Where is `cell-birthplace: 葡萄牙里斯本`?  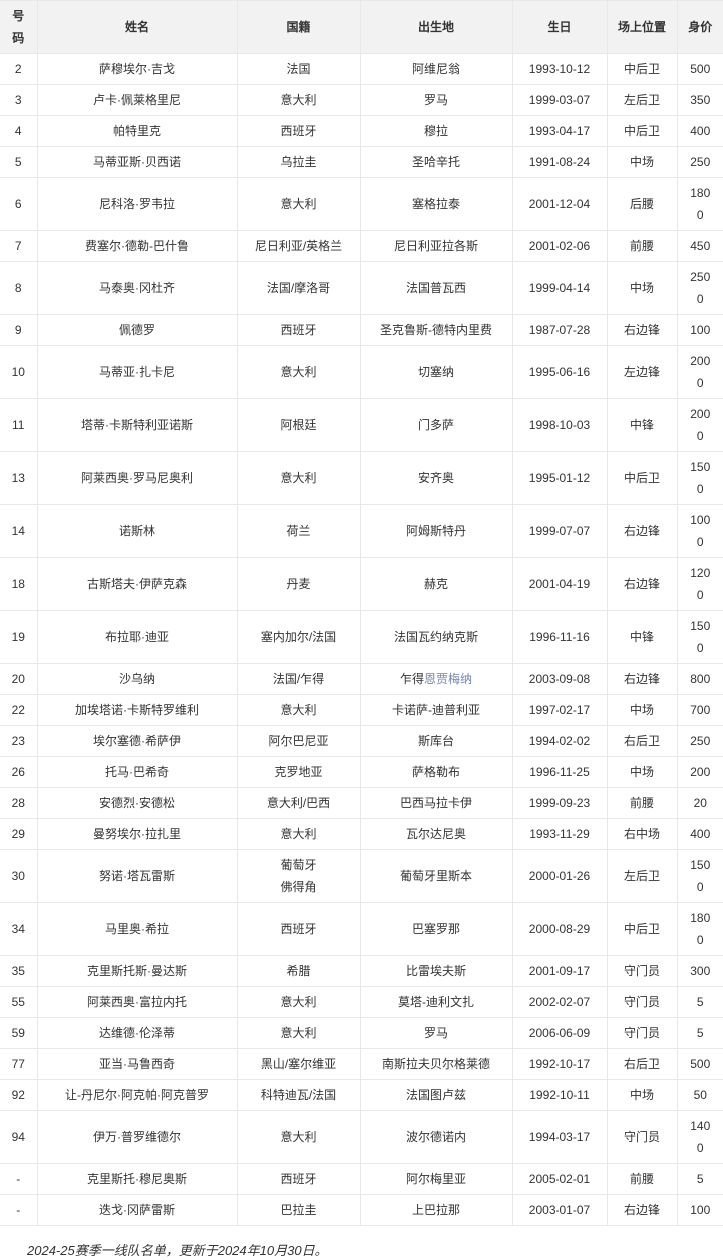
cell-birthplace: 葡萄牙里斯本 is located at coordinates (436, 876).